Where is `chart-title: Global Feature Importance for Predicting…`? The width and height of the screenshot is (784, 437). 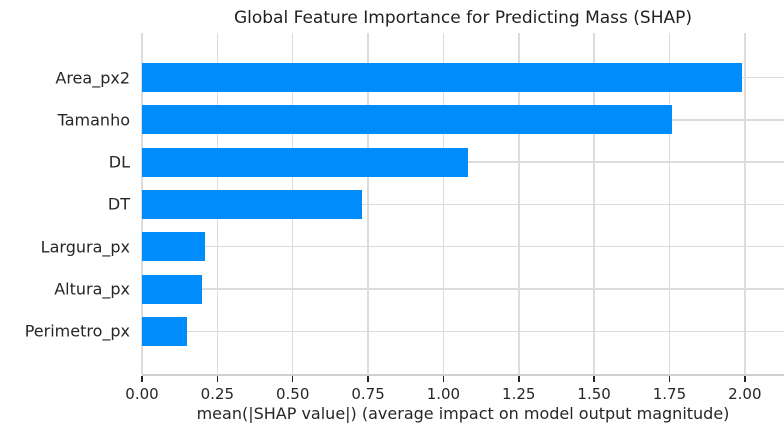
chart-title: Global Feature Importance for Predicting… is located at coordinates (463, 18).